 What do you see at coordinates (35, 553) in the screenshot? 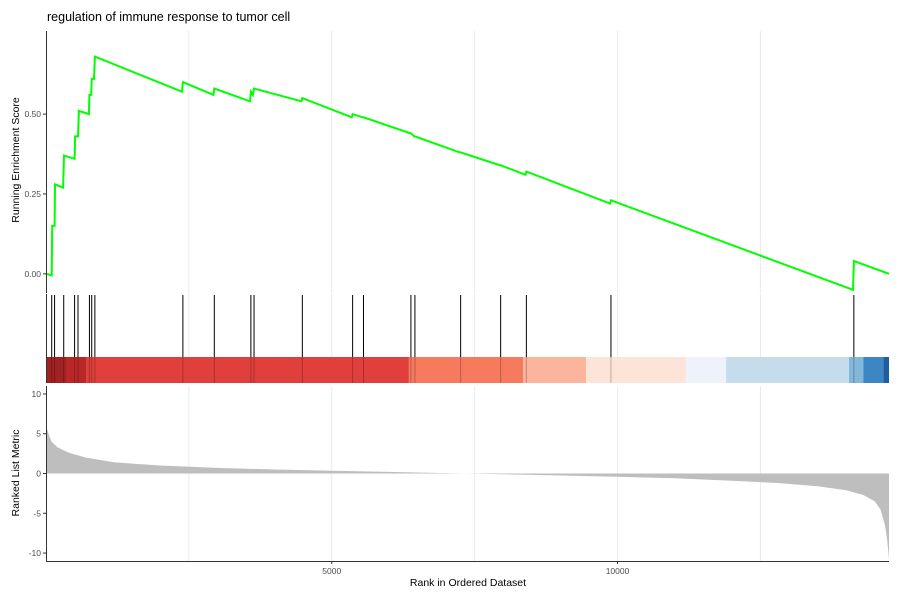
I see `y-tick-label: -10` at bounding box center [35, 553].